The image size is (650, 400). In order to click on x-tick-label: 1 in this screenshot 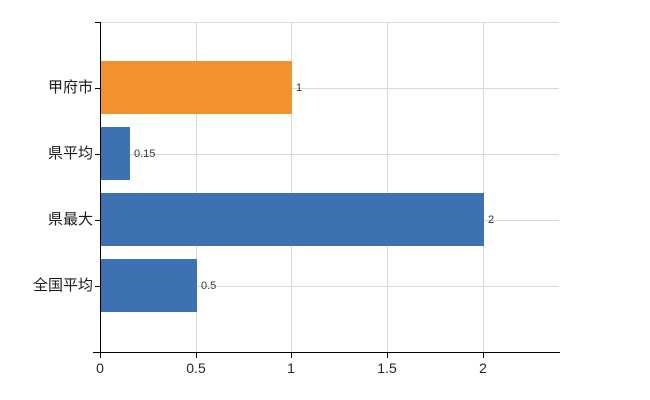, I will do `click(291, 368)`.